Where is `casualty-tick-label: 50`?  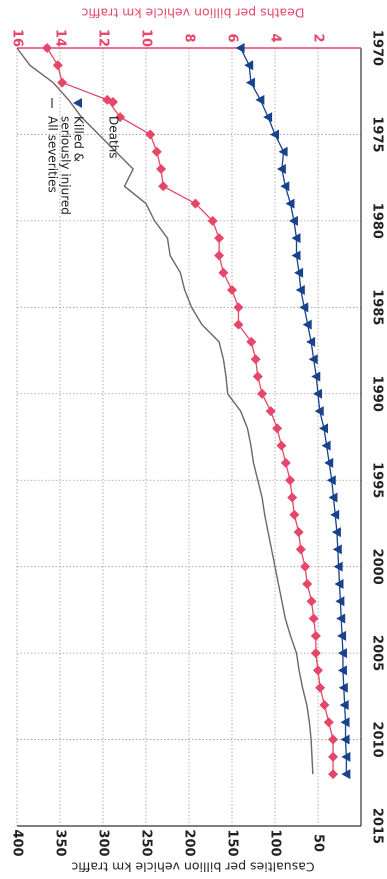 casualty-tick-label: 50 is located at coordinates (318, 843).